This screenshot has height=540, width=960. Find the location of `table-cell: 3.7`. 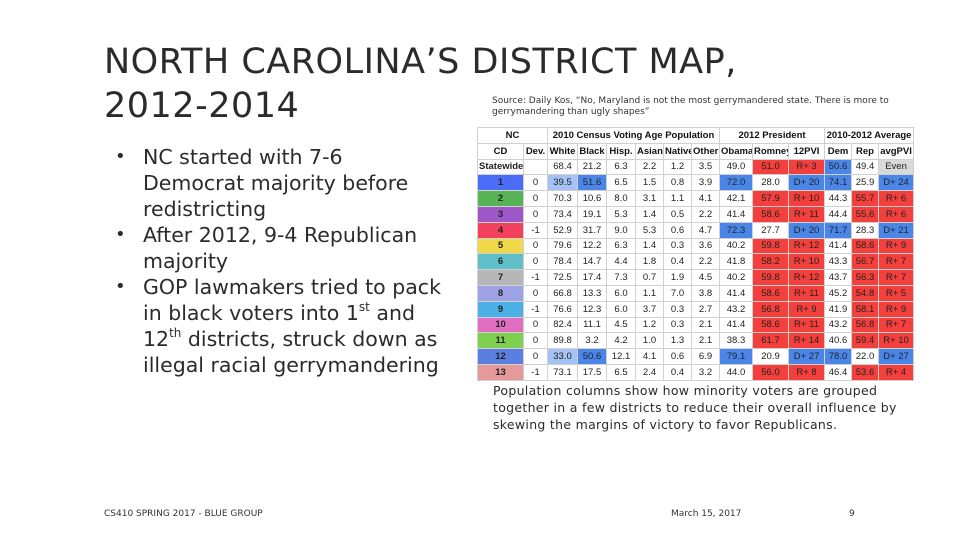

table-cell: 3.7 is located at coordinates (650, 309).